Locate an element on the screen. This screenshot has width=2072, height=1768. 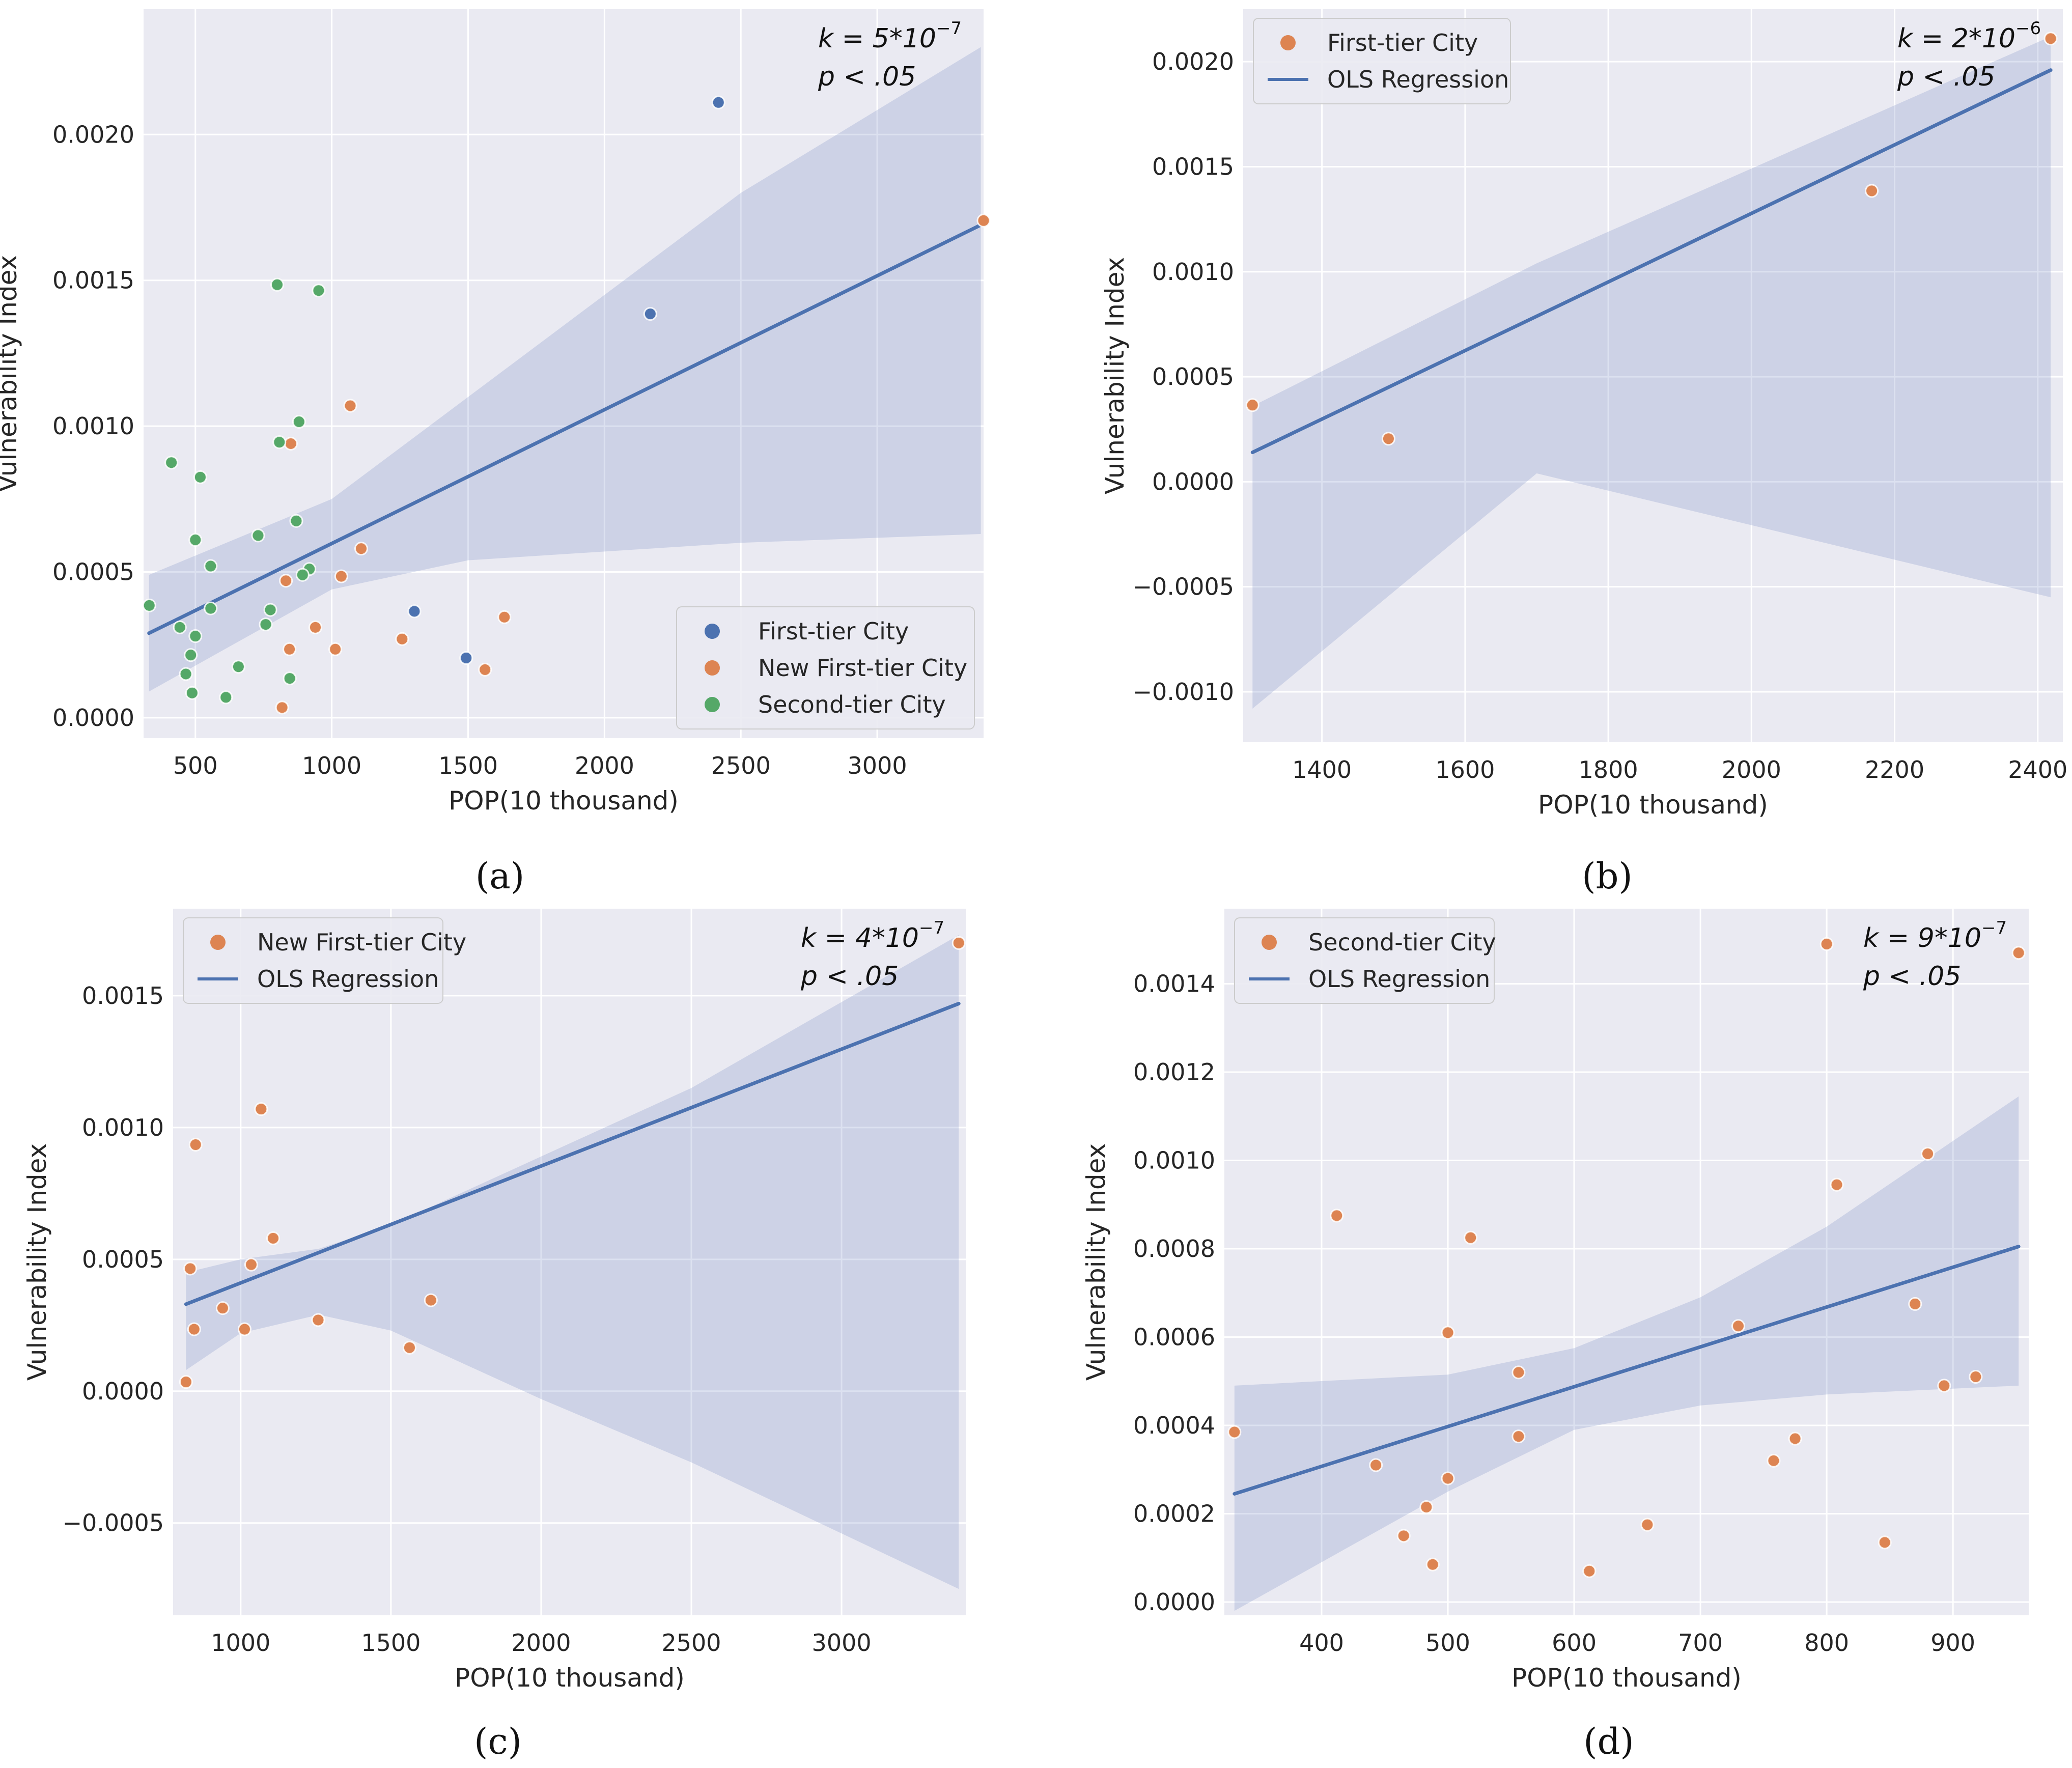
x-tick-label: 800 is located at coordinates (1826, 1643).